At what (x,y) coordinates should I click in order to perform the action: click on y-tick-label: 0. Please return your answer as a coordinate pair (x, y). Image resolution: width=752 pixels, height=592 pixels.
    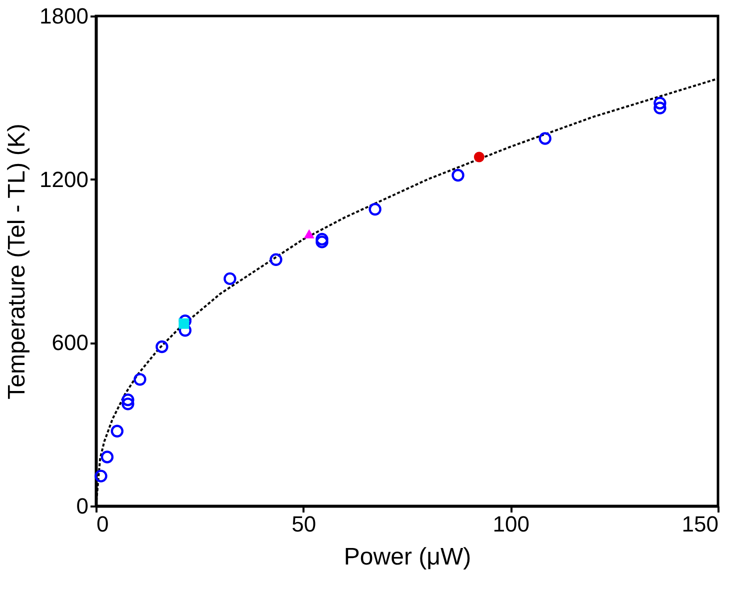
    Looking at the image, I should click on (82, 506).